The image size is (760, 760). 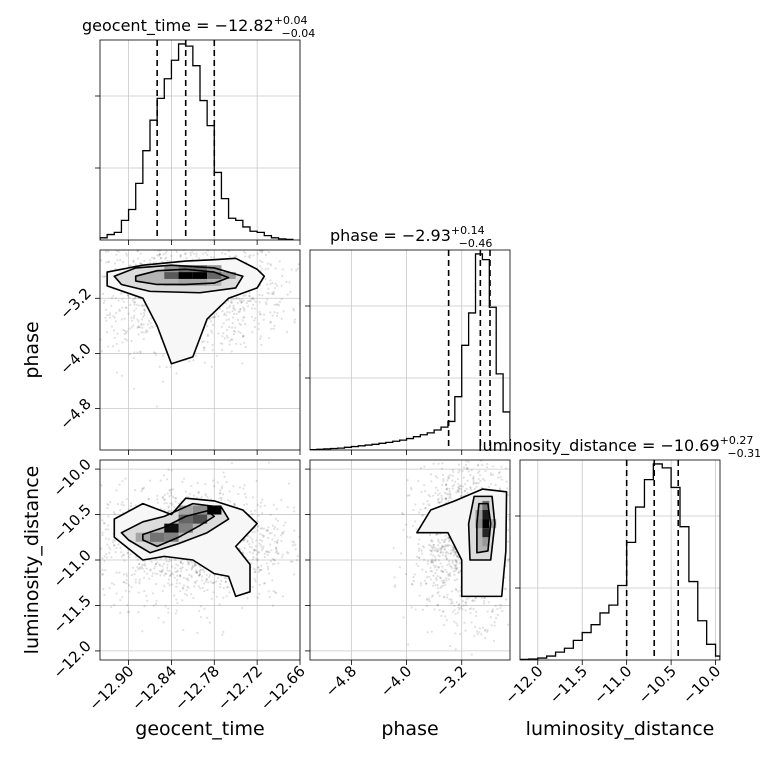 What do you see at coordinates (72, 523) in the screenshot?
I see `y-tick-label: −10.5` at bounding box center [72, 523].